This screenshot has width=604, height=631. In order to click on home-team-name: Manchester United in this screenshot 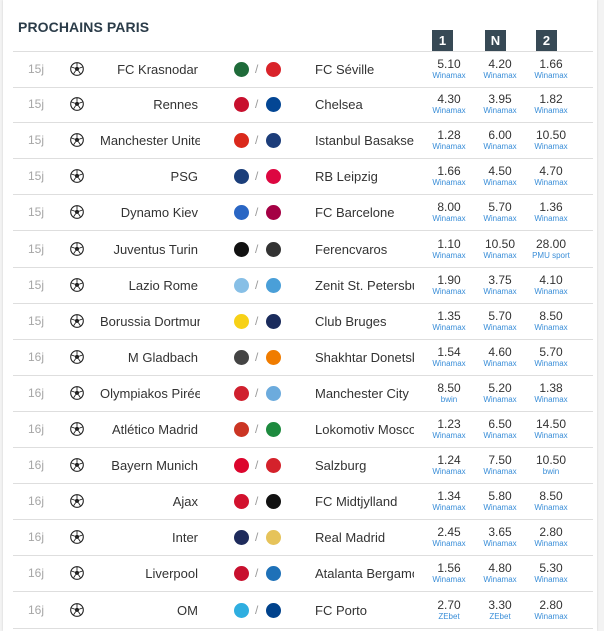, I will do `click(150, 141)`.